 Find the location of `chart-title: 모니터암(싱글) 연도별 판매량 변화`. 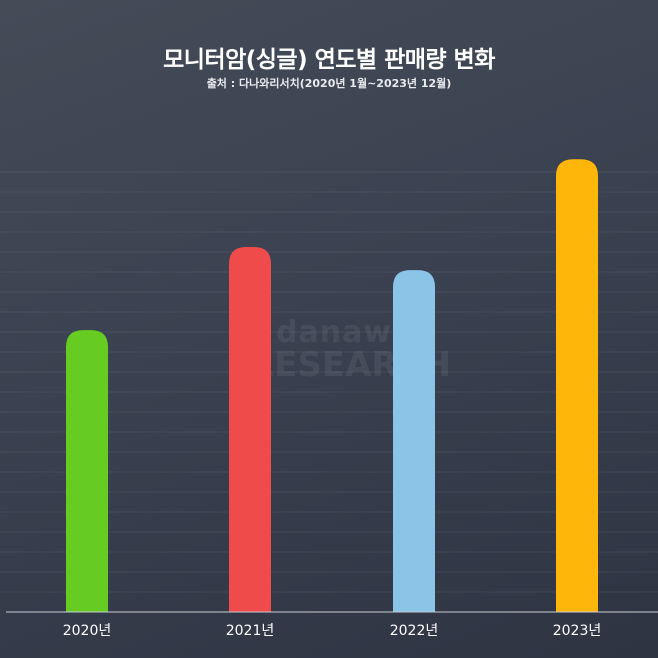

chart-title: 모니터암(싱글) 연도별 판매량 변화 is located at coordinates (329, 60).